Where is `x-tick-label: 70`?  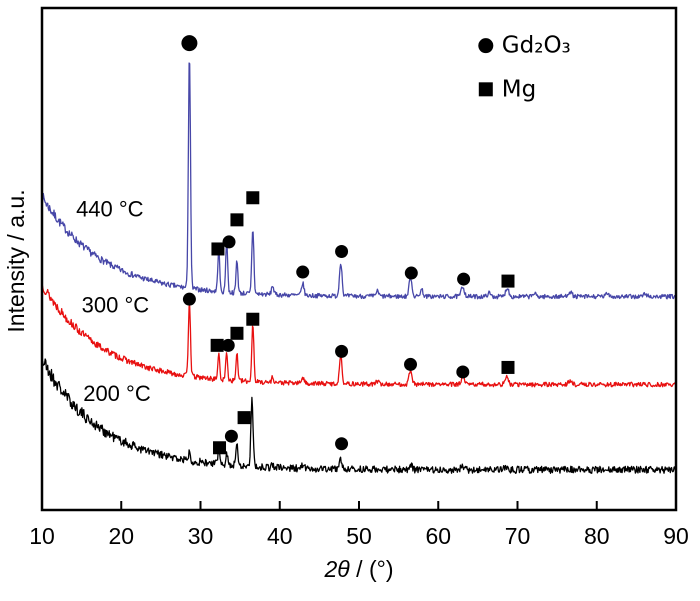
x-tick-label: 70 is located at coordinates (518, 536).